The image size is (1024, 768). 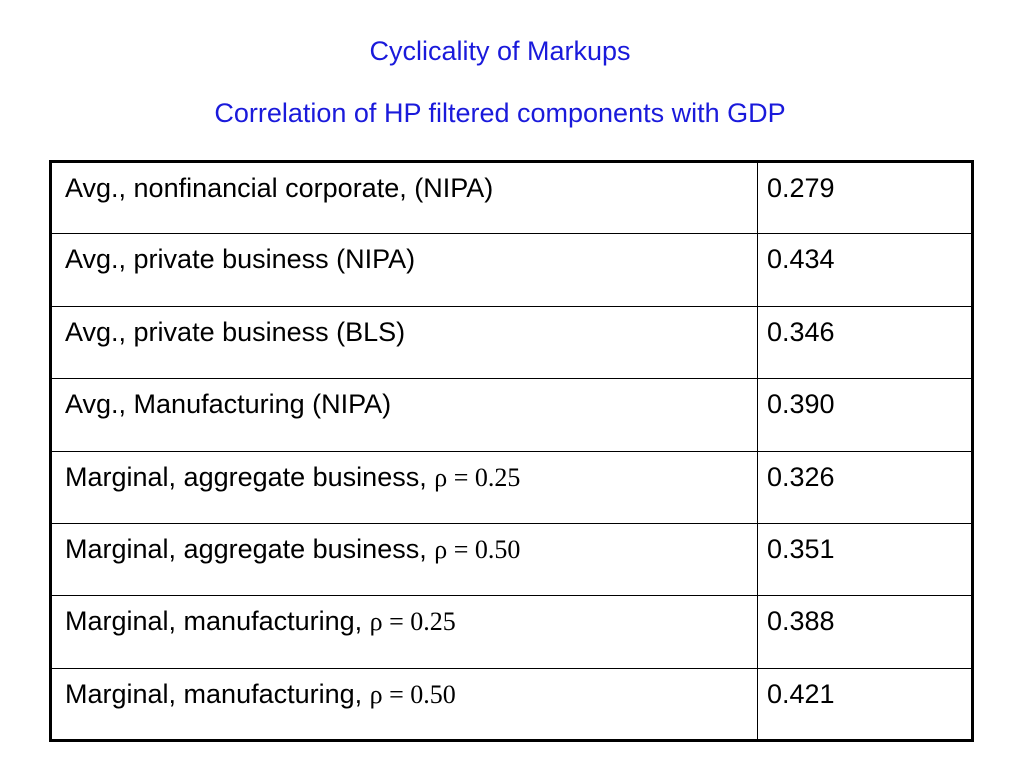 I want to click on row-label-cell: Avg., private business (NIPA), so click(x=404, y=270).